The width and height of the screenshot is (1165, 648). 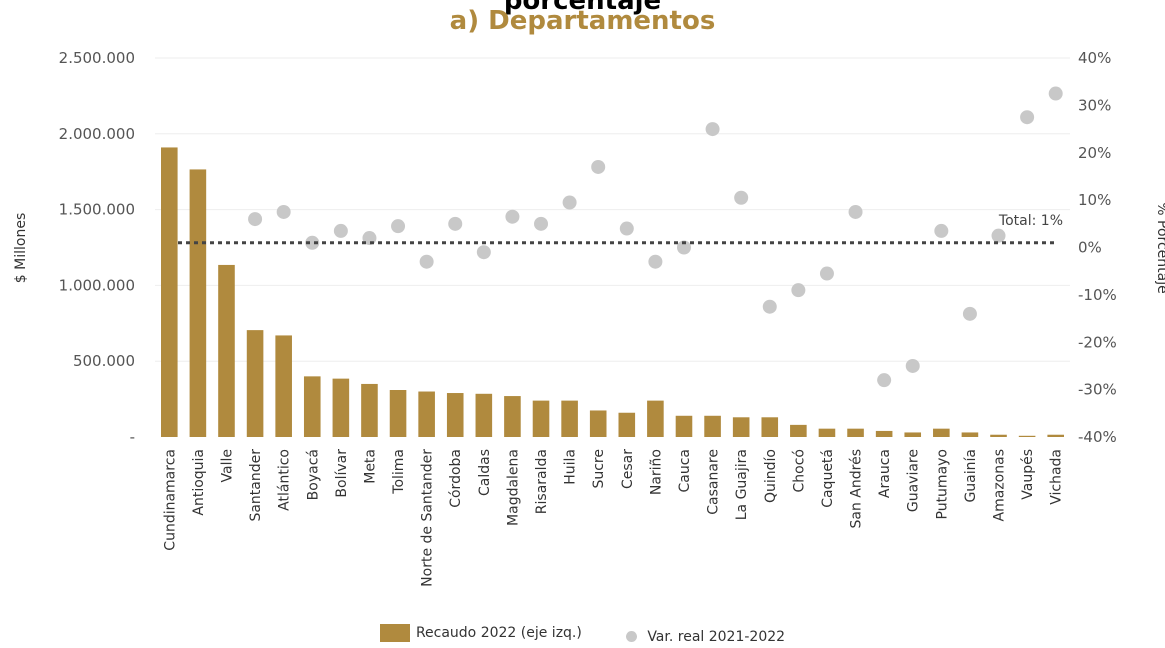 I want to click on x-tick-label: Magdalena, so click(x=513, y=487).